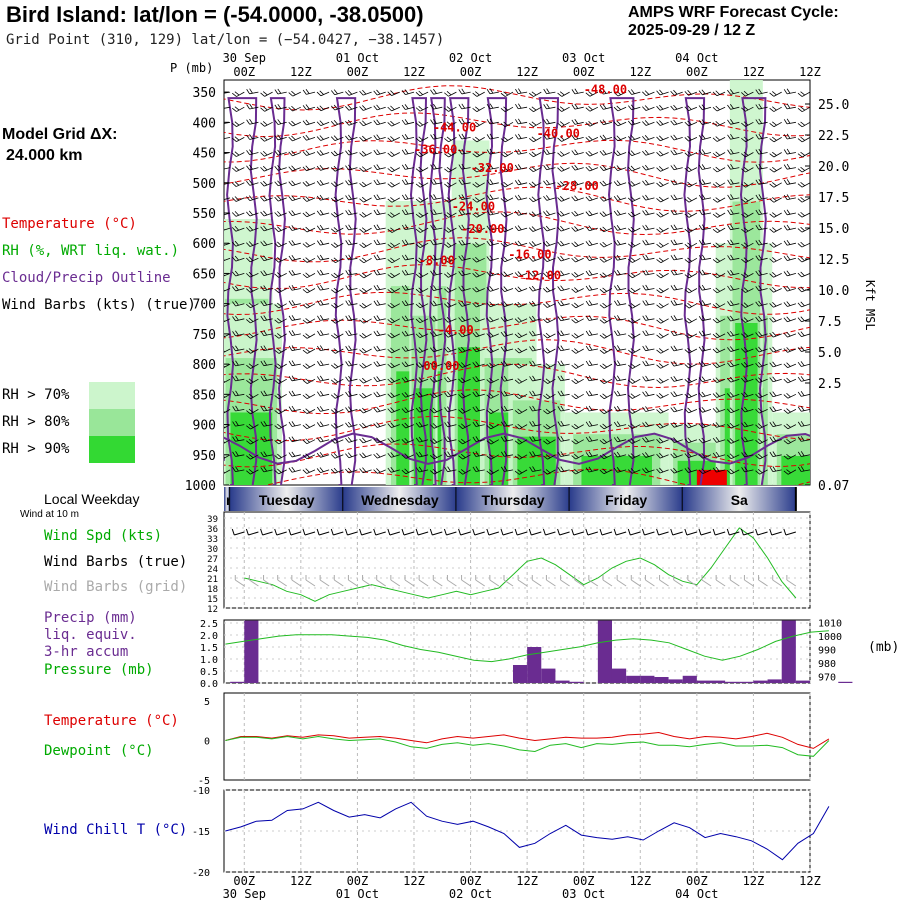 The height and width of the screenshot is (900, 900). What do you see at coordinates (470, 893) in the screenshot?
I see `bottom-date-label: 02 Oct` at bounding box center [470, 893].